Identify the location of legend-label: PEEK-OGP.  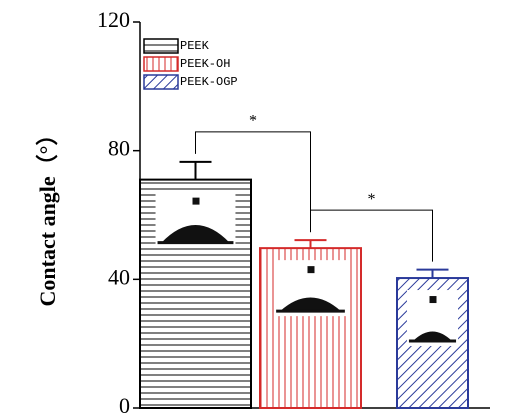
(209, 82).